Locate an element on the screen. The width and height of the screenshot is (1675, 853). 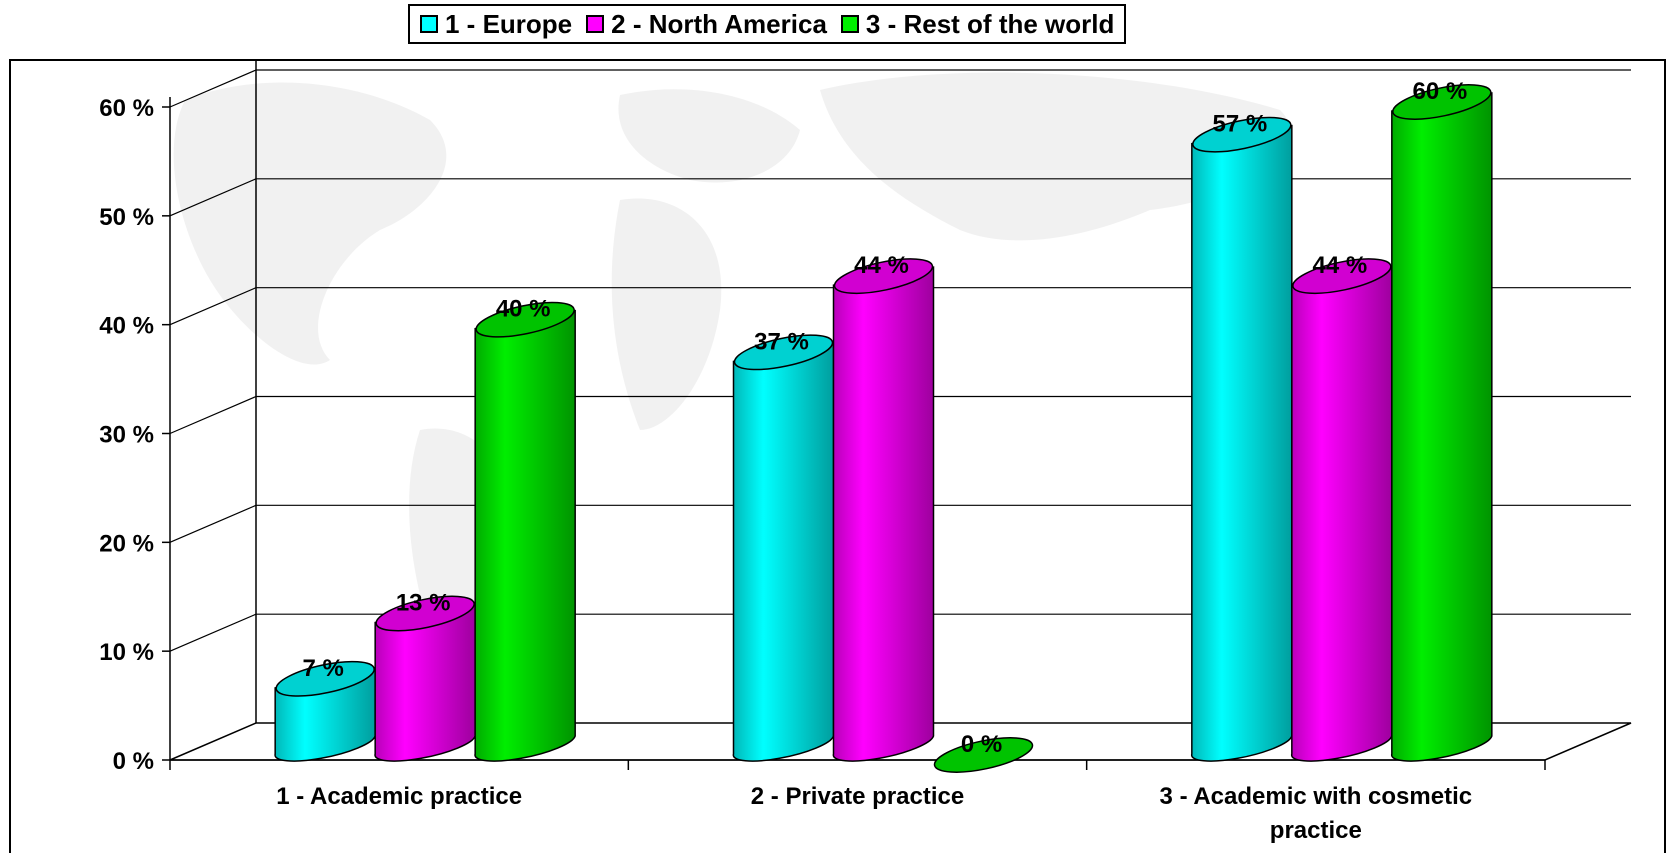
x-category-label: practice is located at coordinates (1316, 830).